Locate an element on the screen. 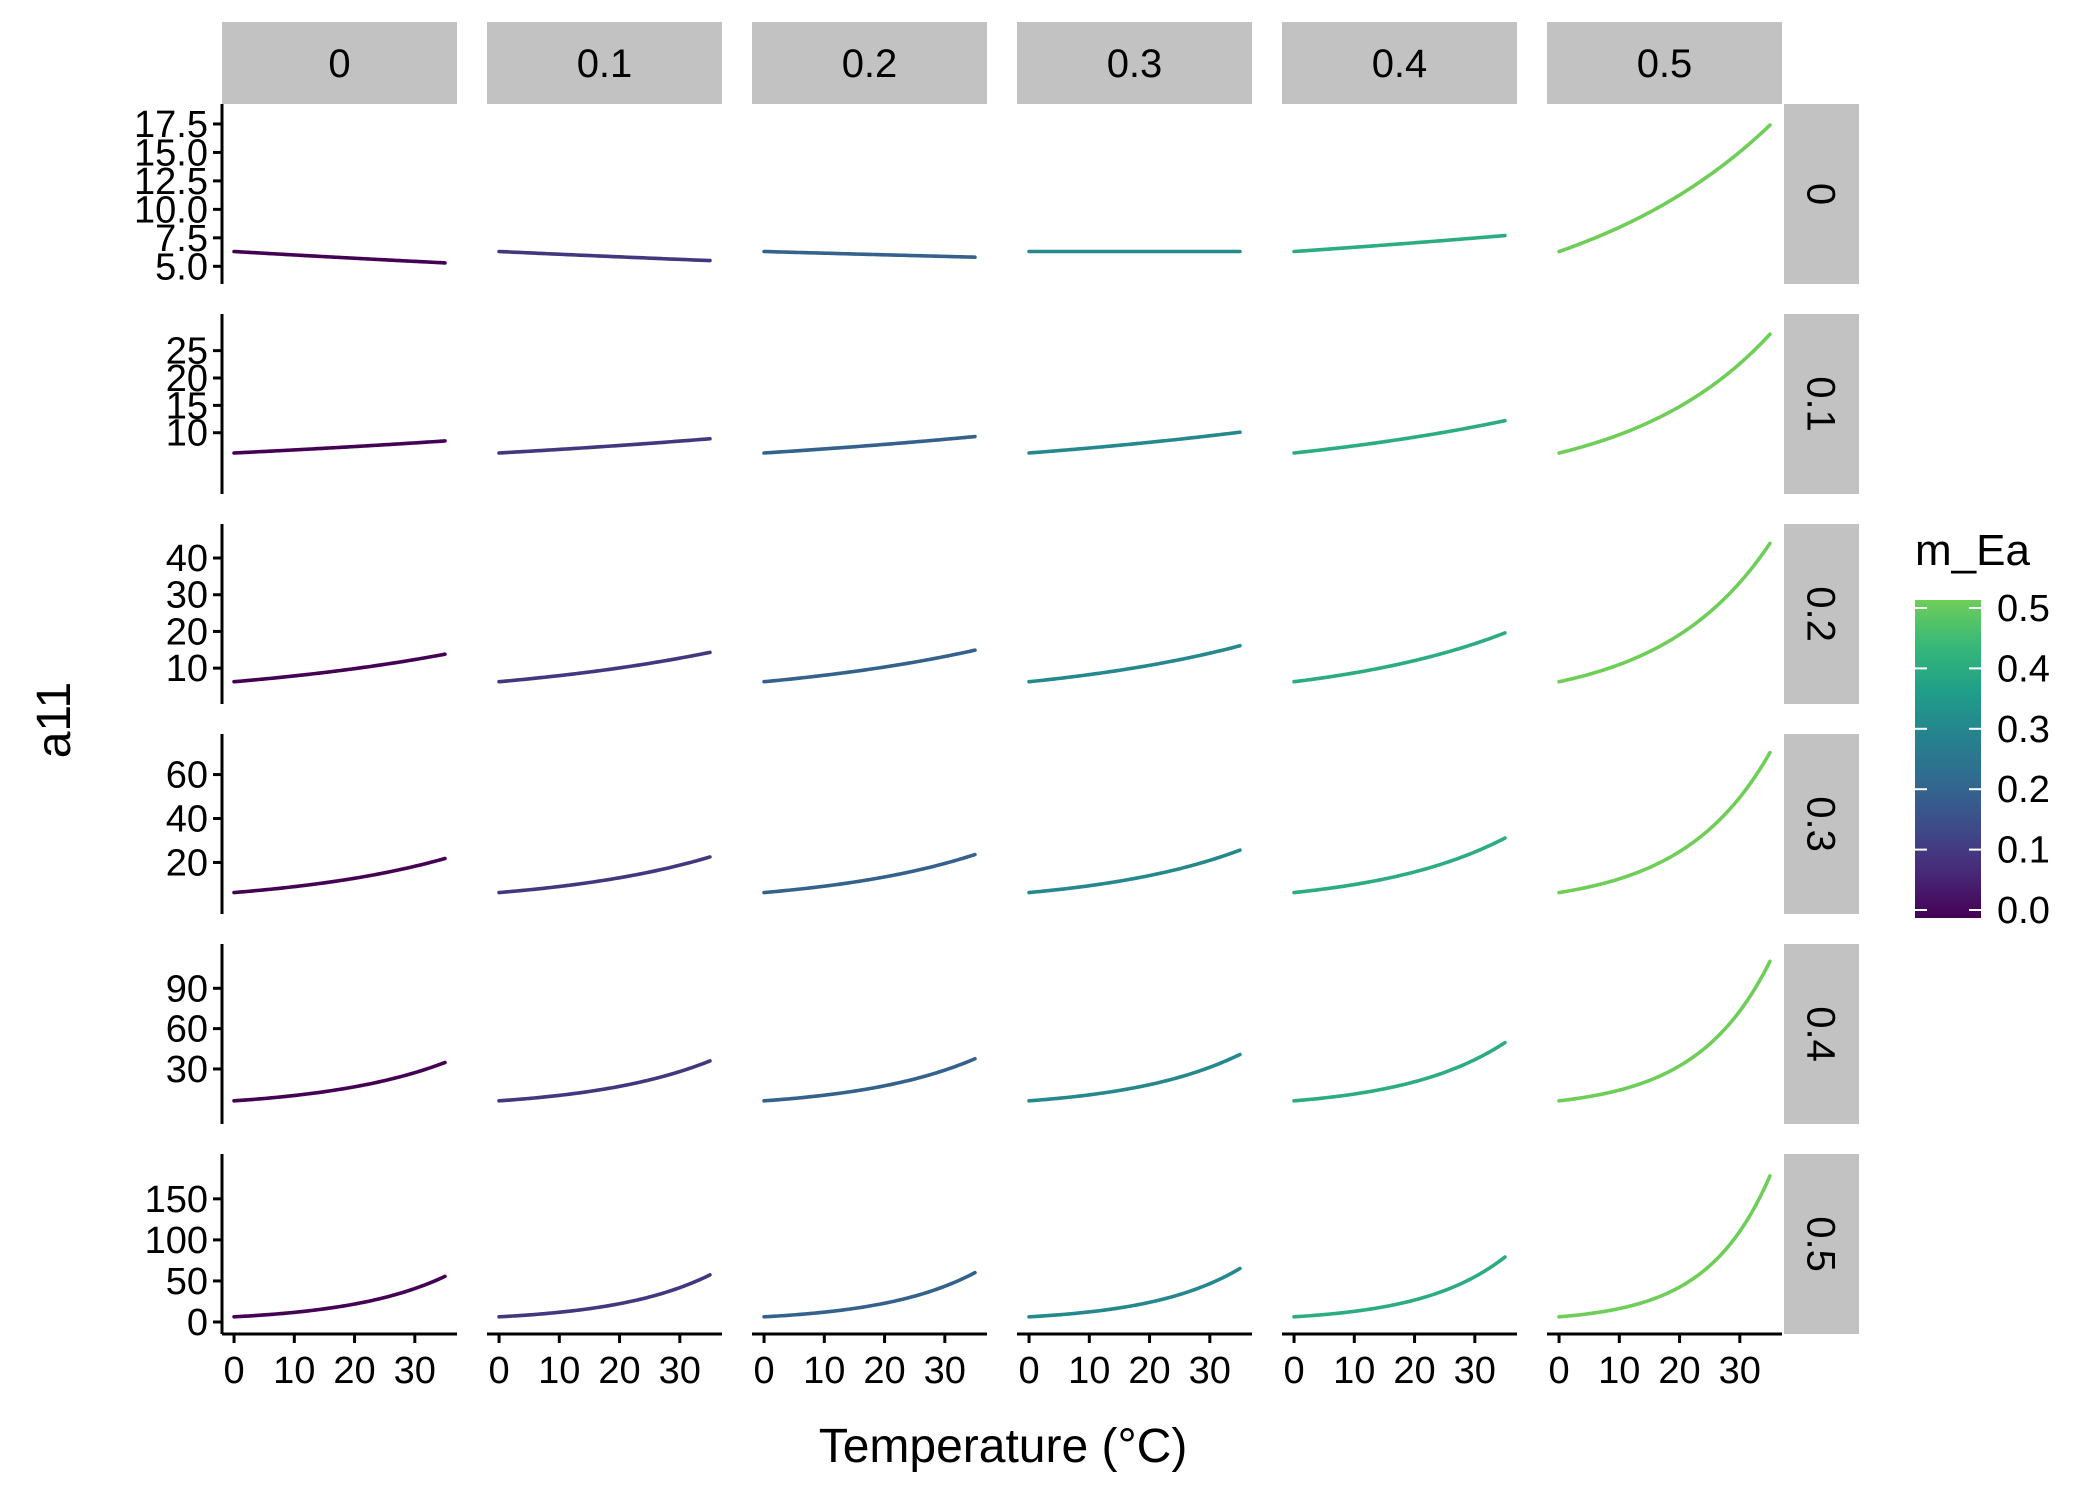  row-strip: 0.5 is located at coordinates (1821, 1244).